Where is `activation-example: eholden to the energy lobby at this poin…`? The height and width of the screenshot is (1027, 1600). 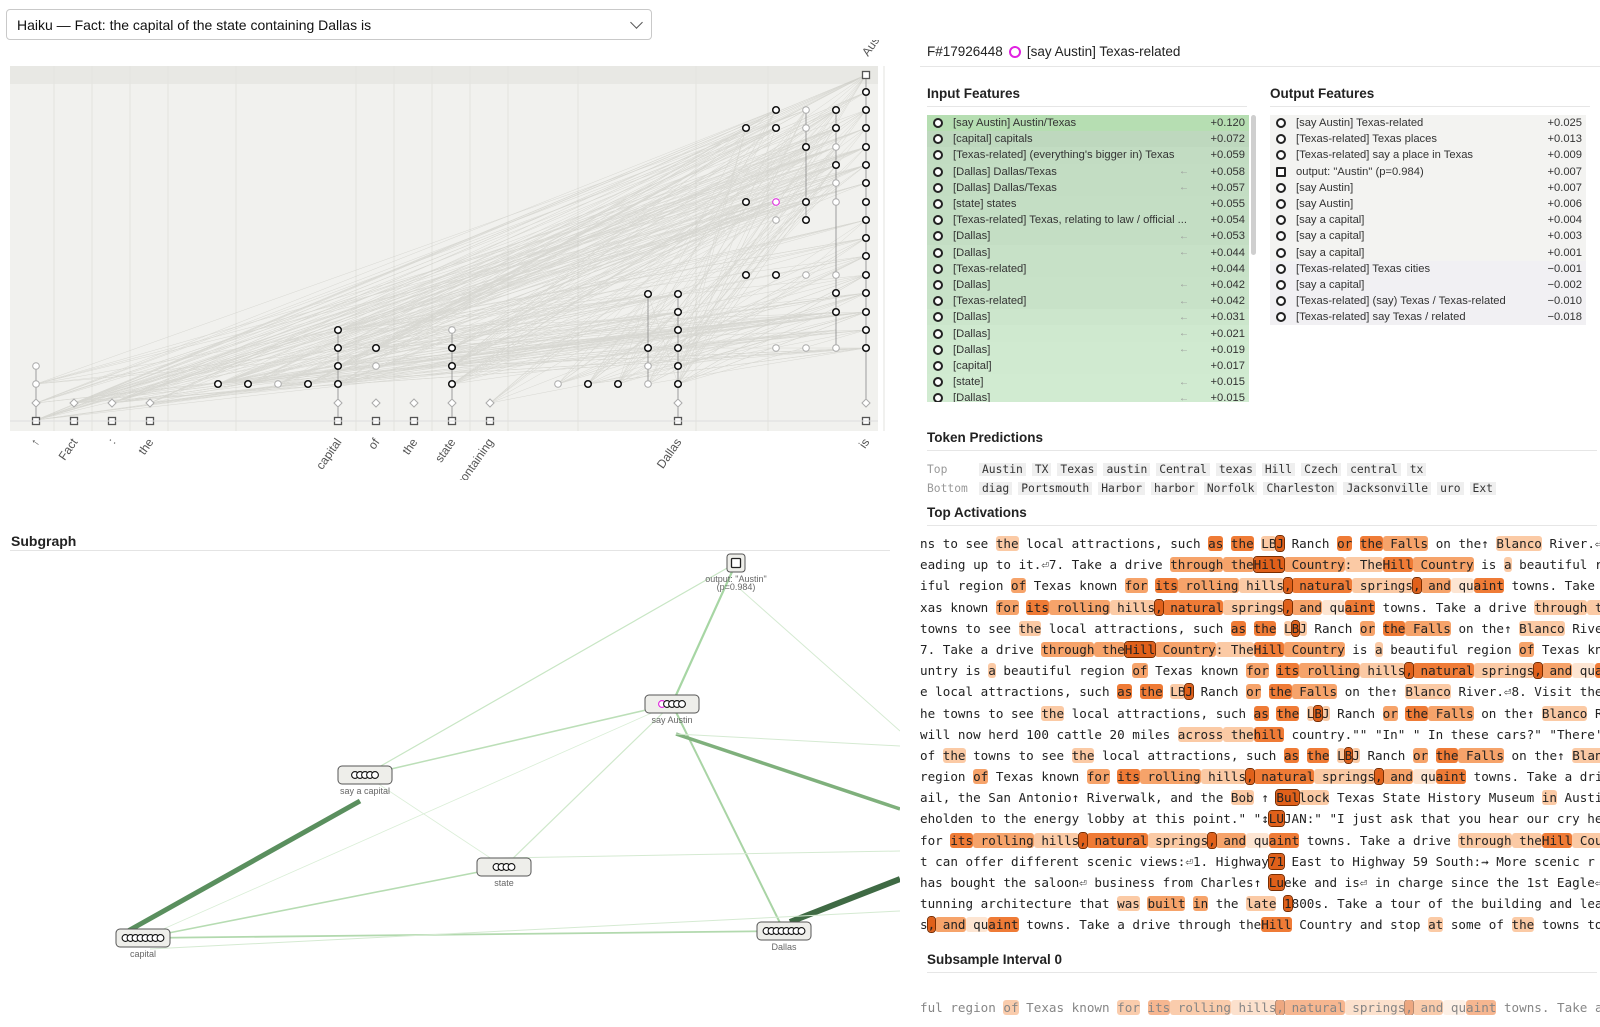 activation-example: eholden to the energy lobby at this poin… is located at coordinates (1260, 818).